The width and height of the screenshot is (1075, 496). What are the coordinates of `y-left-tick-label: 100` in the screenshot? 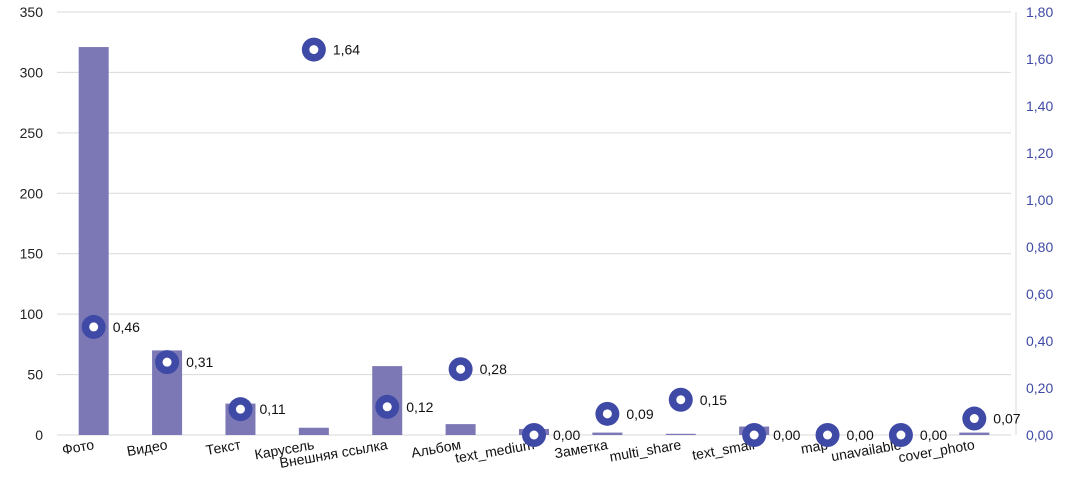 It's located at (32, 314).